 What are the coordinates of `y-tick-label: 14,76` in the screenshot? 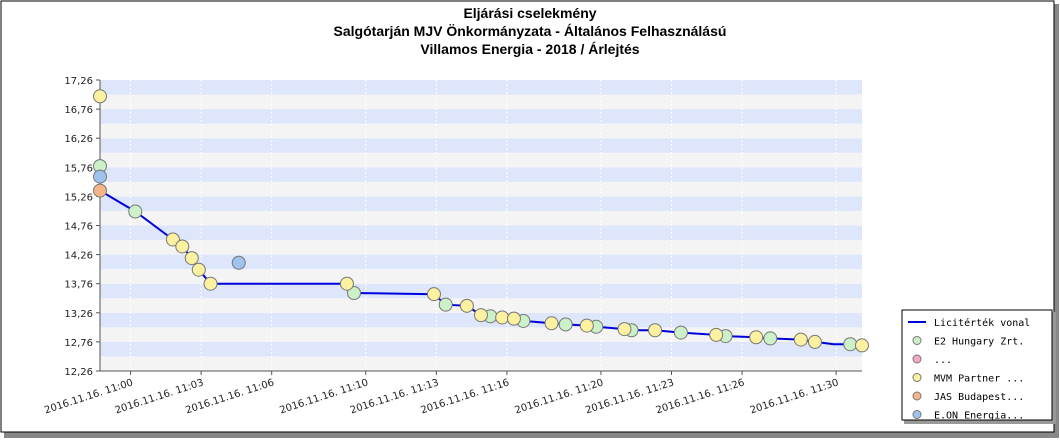 It's located at (78, 227).